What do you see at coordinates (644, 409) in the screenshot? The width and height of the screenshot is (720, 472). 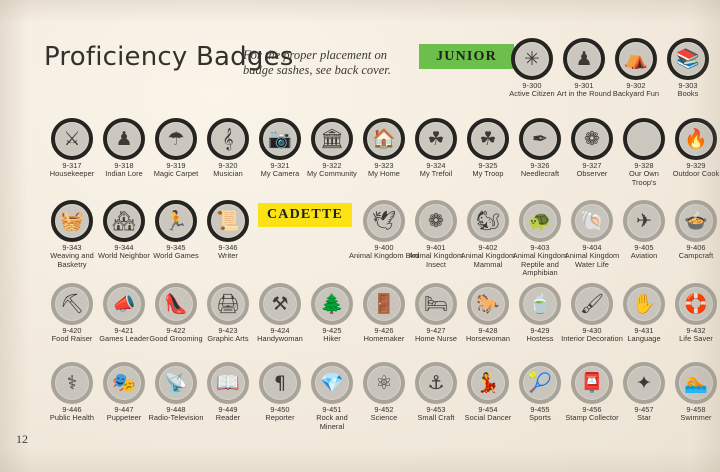 I see `badge-number: 9-457` at bounding box center [644, 409].